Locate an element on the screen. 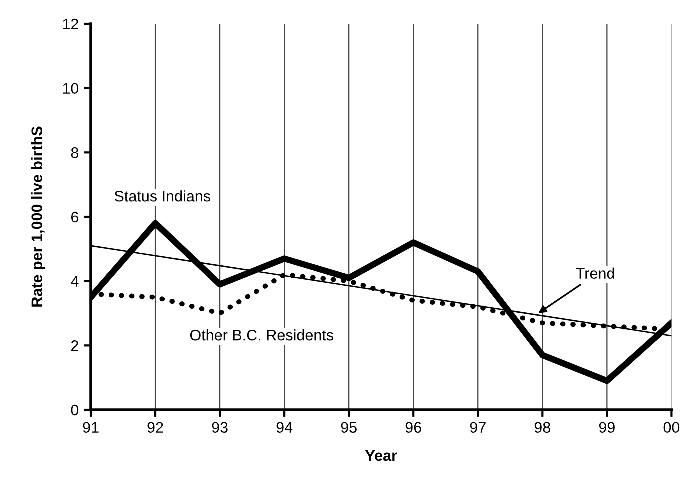 Image resolution: width=680 pixels, height=477 pixels. x-tick-label: 98 is located at coordinates (542, 428).